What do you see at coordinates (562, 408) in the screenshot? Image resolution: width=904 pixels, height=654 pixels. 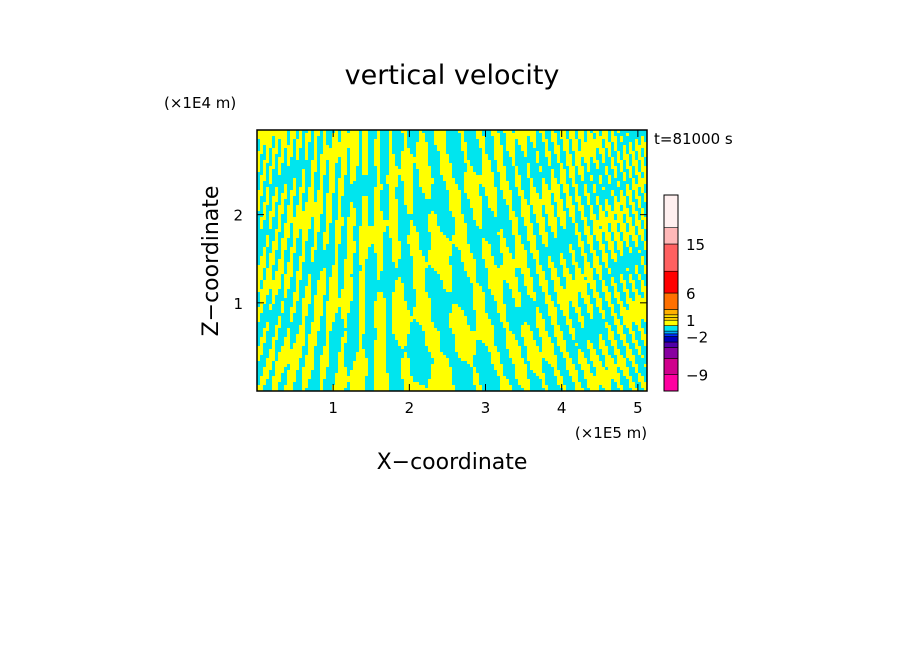 I see `x-tick-label: 4` at bounding box center [562, 408].